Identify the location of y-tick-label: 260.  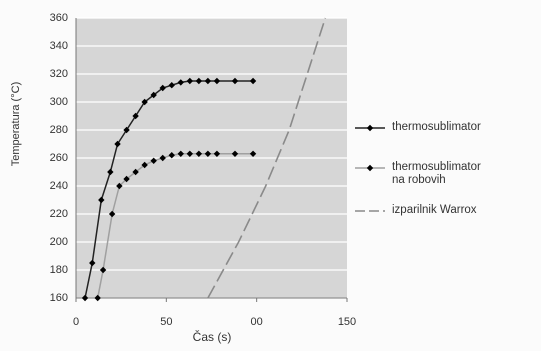
(59, 158).